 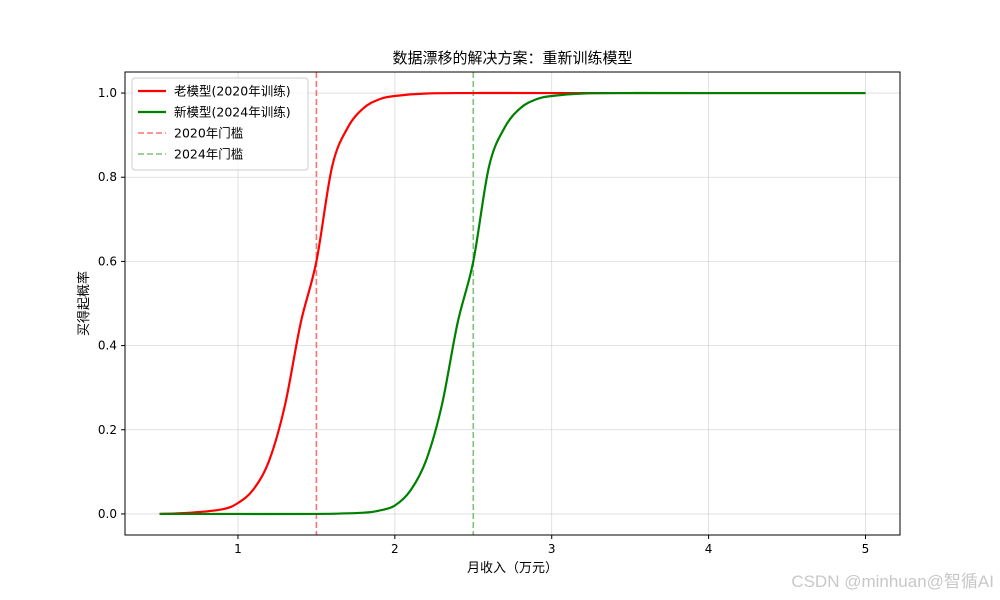 I want to click on threshold-lines, so click(x=395, y=303).